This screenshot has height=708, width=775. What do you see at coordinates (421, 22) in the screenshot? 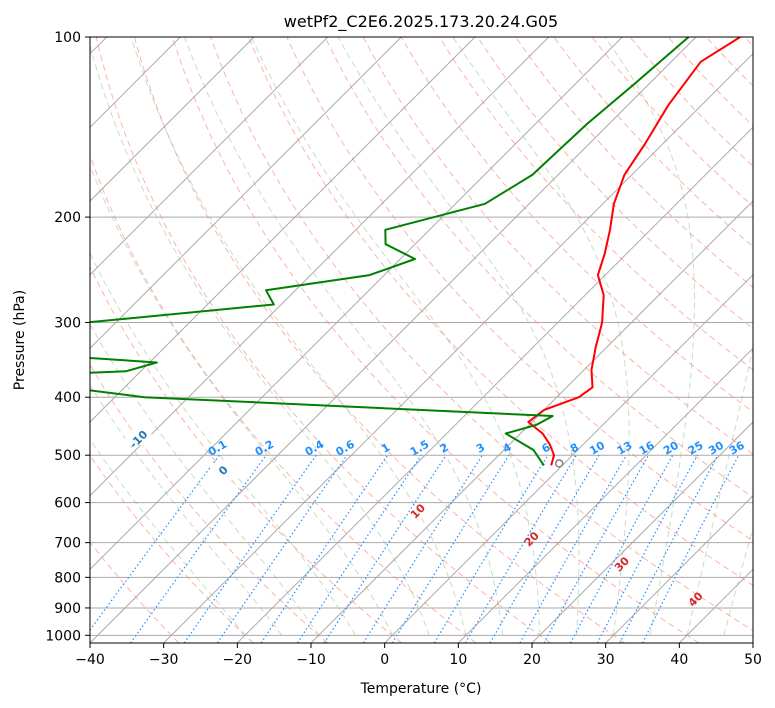
I see `chart-title: wetPf2_C2E6.2025.173.20.24.G05` at bounding box center [421, 22].